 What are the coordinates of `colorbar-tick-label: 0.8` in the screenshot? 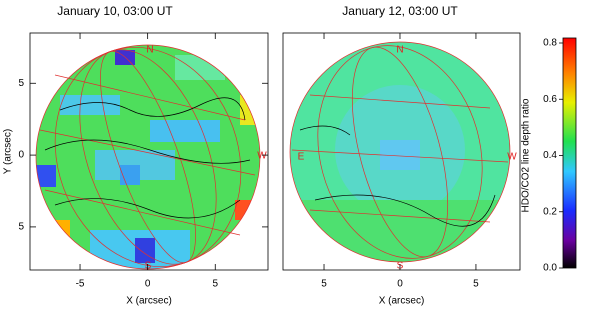 It's located at (550, 43).